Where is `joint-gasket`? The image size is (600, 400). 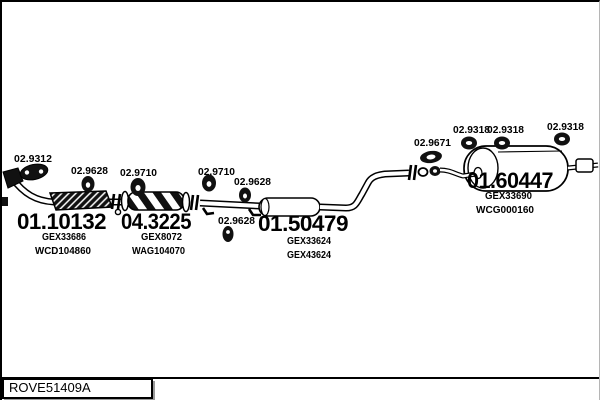
joint-gasket is located at coordinates (423, 172).